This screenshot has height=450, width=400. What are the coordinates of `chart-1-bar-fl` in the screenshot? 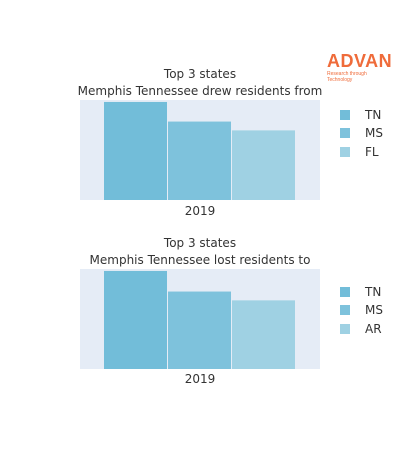 It's located at (263, 165).